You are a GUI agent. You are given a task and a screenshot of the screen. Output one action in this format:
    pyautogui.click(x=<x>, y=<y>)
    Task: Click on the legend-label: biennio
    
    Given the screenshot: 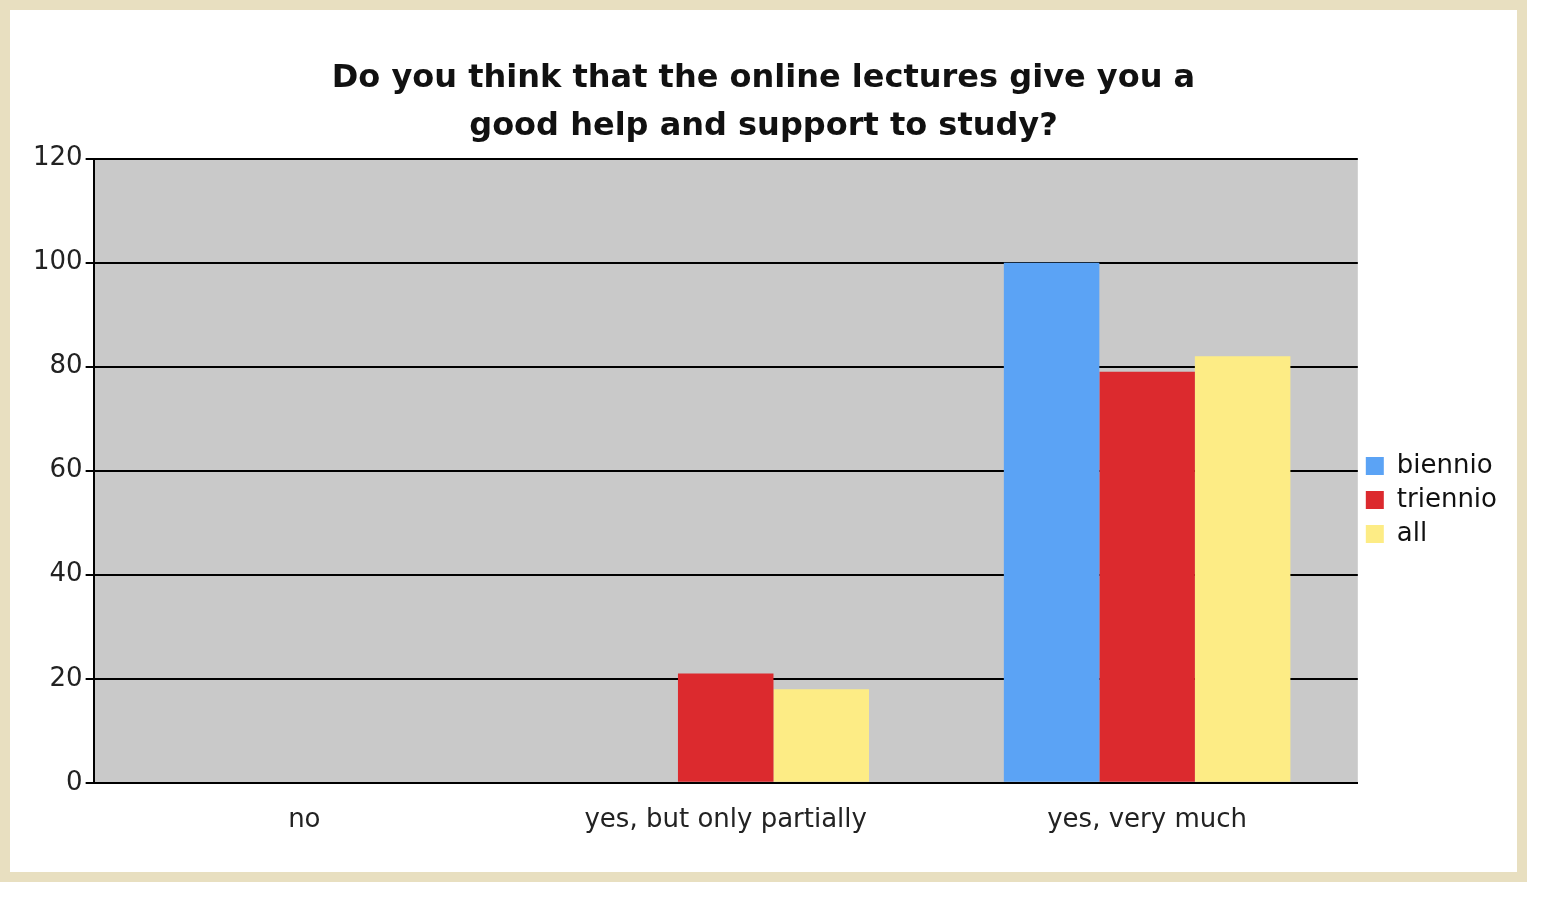 What is the action you would take?
    pyautogui.click(x=1444, y=463)
    